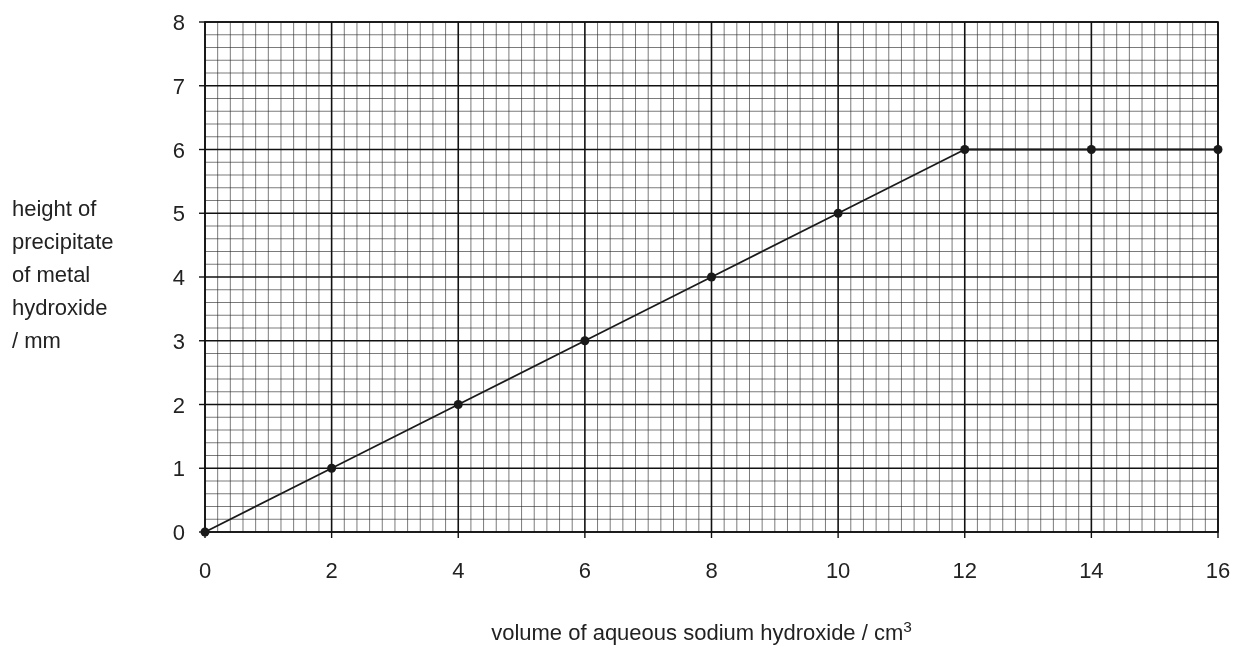 Image resolution: width=1238 pixels, height=647 pixels. Describe the element at coordinates (178, 150) in the screenshot. I see `y-tick-label: 6` at that location.